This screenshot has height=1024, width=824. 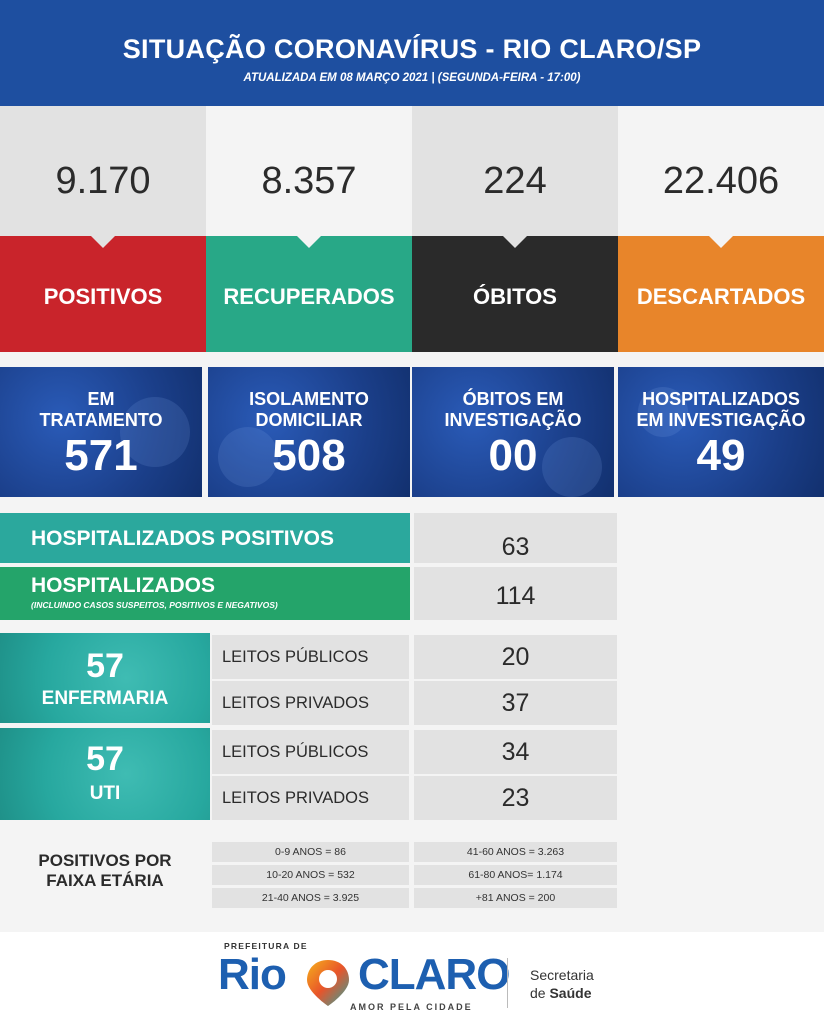 I want to click on ward-private-value: 37, so click(x=515, y=703).